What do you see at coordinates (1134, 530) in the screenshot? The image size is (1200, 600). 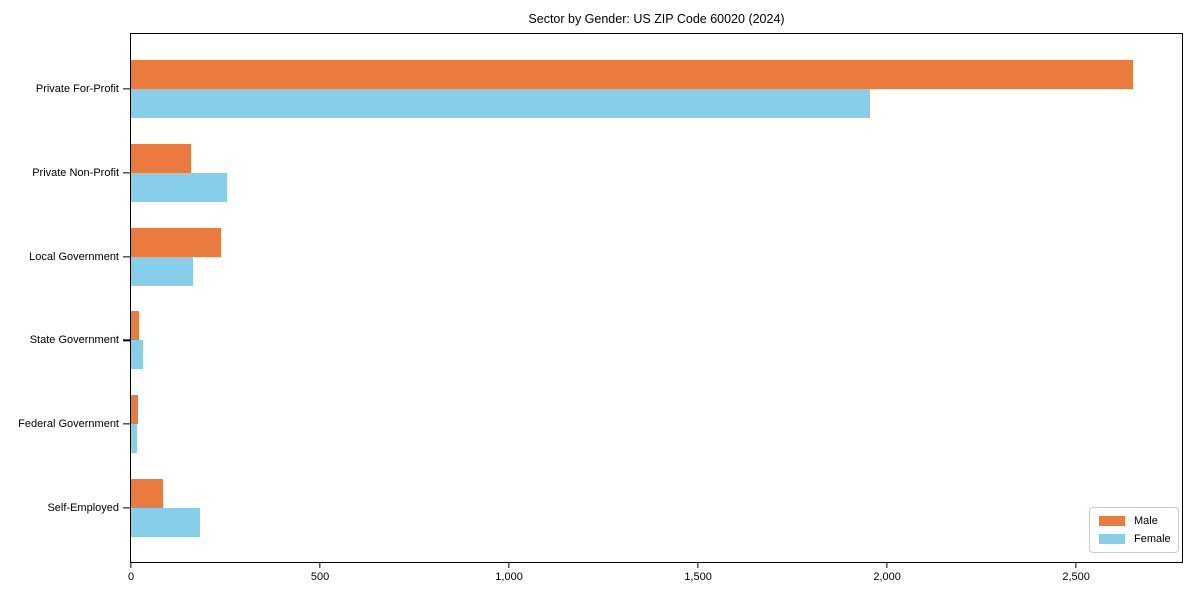 I see `legend: Male Female` at bounding box center [1134, 530].